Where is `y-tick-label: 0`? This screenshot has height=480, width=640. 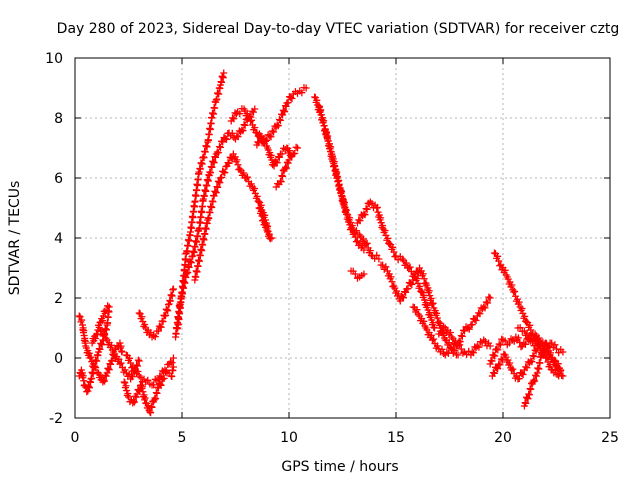
y-tick-label: 0 is located at coordinates (58, 359).